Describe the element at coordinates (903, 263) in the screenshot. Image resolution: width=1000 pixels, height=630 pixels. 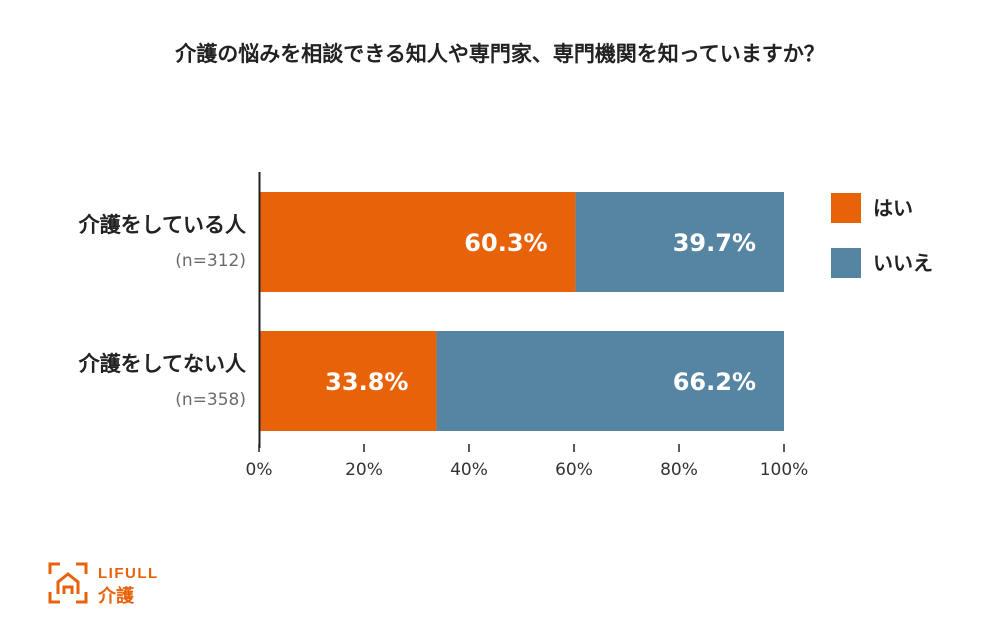
I see `legend-label: いいえ` at that location.